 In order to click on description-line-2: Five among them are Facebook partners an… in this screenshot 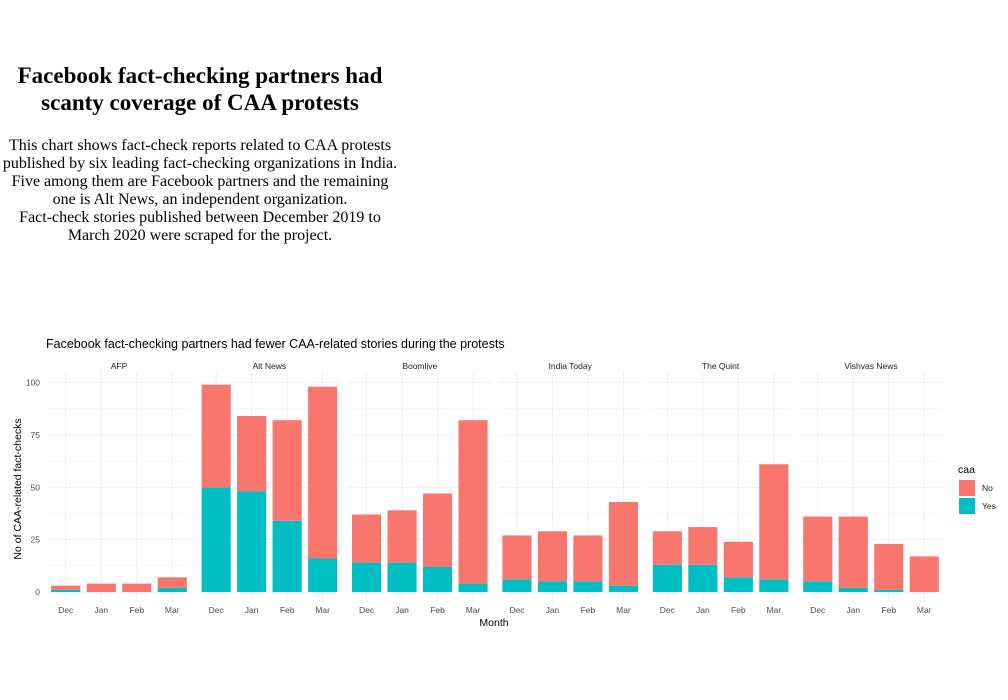, I will do `click(200, 190)`.